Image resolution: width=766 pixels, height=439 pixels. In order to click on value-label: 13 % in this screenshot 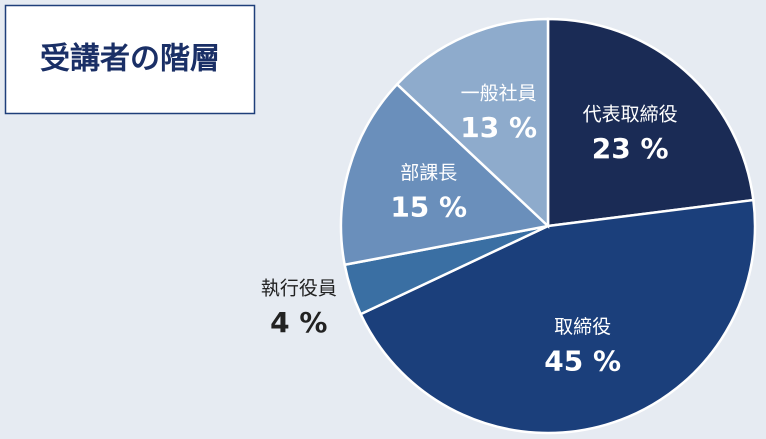, I will do `click(498, 127)`.